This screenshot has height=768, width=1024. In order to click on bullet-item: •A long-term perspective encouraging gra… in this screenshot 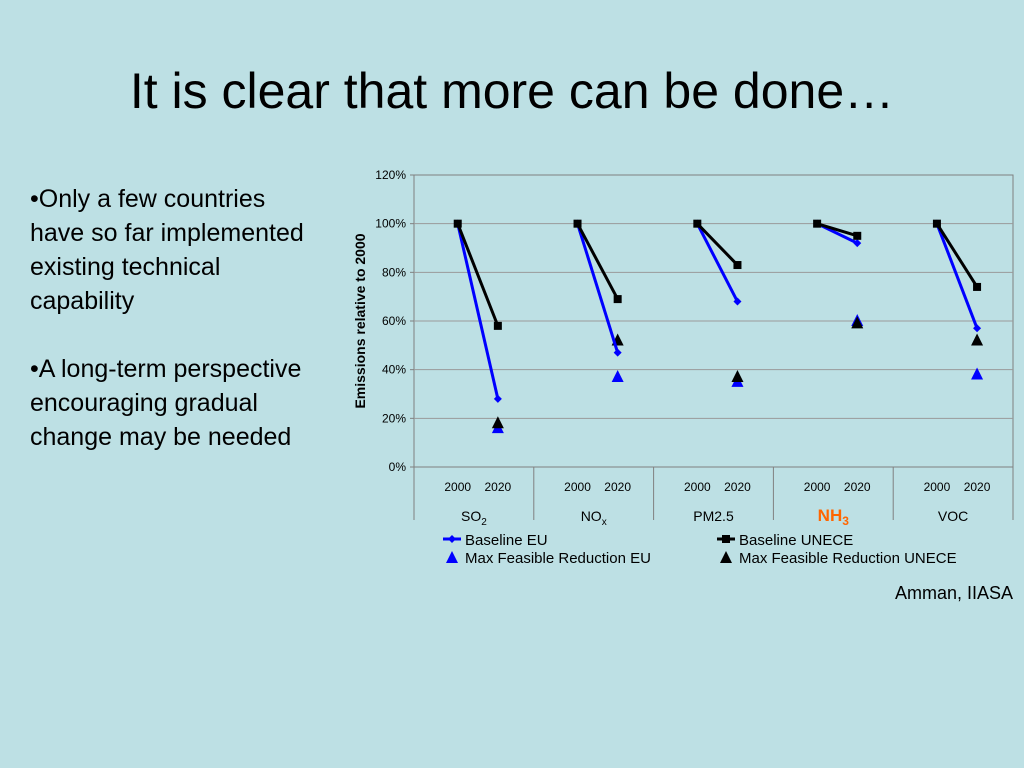, I will do `click(166, 403)`.